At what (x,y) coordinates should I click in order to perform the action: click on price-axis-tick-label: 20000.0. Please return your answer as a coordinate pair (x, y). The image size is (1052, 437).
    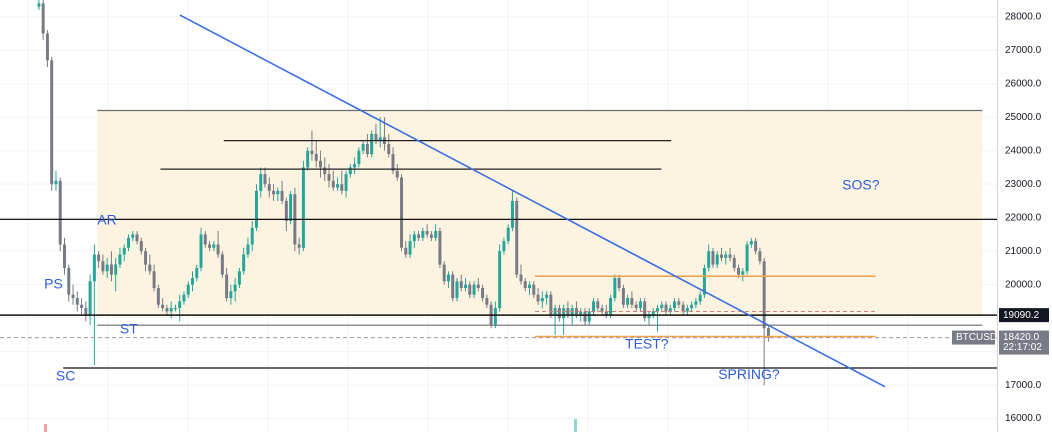
    Looking at the image, I should click on (1023, 284).